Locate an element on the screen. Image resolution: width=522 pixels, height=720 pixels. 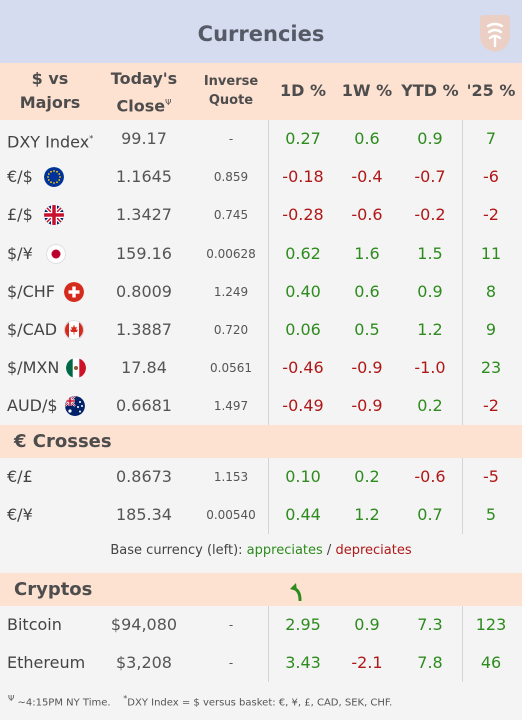
table-row: Bitcoin $94,080 - 2.95 0.9 7.3 123 is located at coordinates (261, 625).